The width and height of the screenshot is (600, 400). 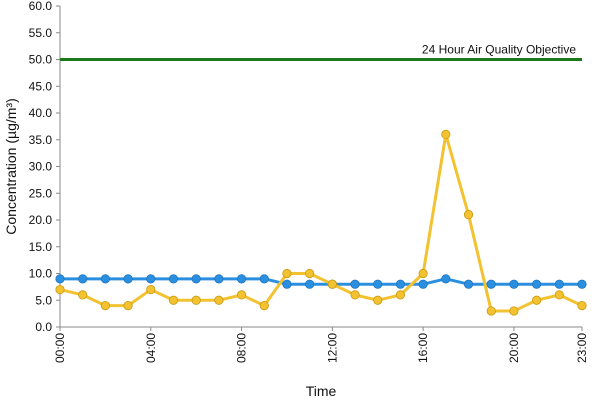 What do you see at coordinates (41, 247) in the screenshot?
I see `y-tick-label: 15.0` at bounding box center [41, 247].